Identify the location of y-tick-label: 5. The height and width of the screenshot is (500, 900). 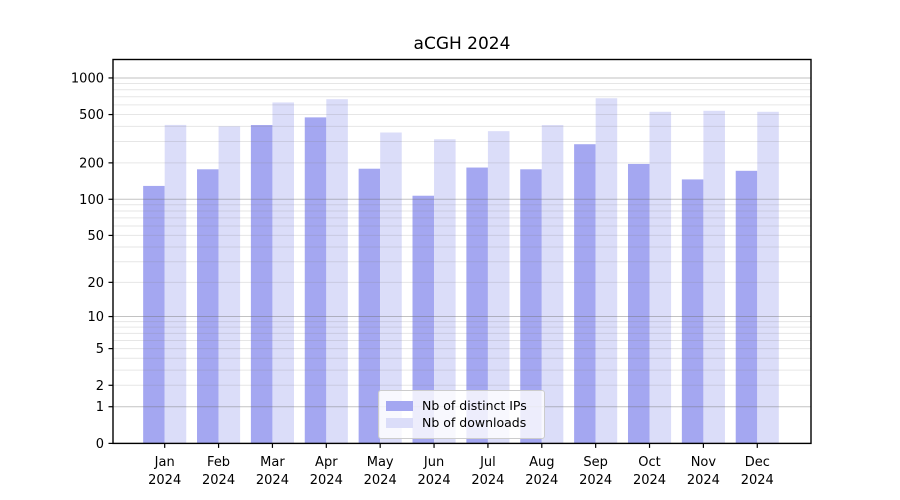
(100, 349).